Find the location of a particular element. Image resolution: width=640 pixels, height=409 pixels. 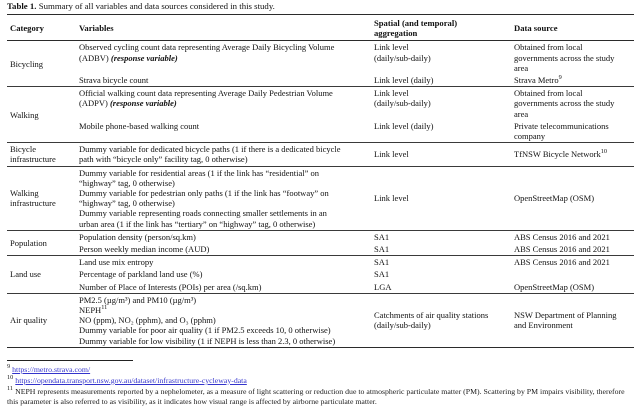

cell-variable: Person weekly median income (AUD) is located at coordinates (144, 249).